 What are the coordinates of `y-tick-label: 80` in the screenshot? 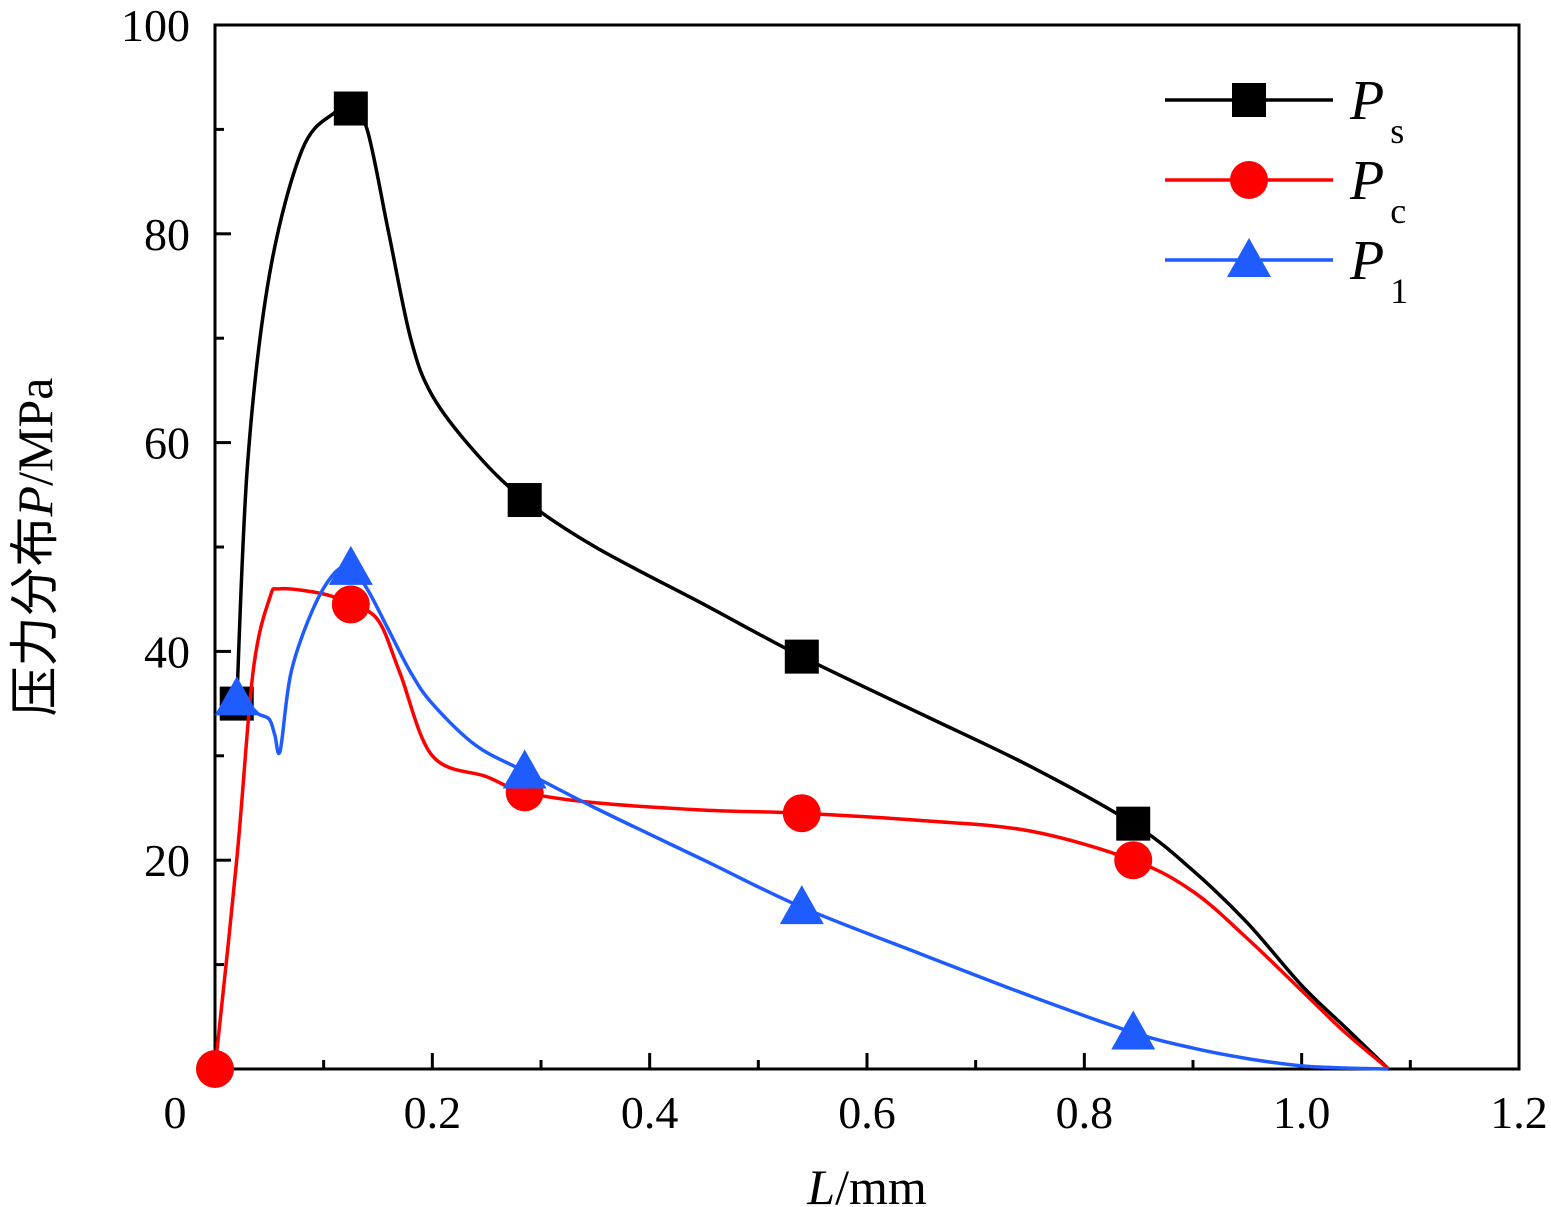 It's located at (167, 234).